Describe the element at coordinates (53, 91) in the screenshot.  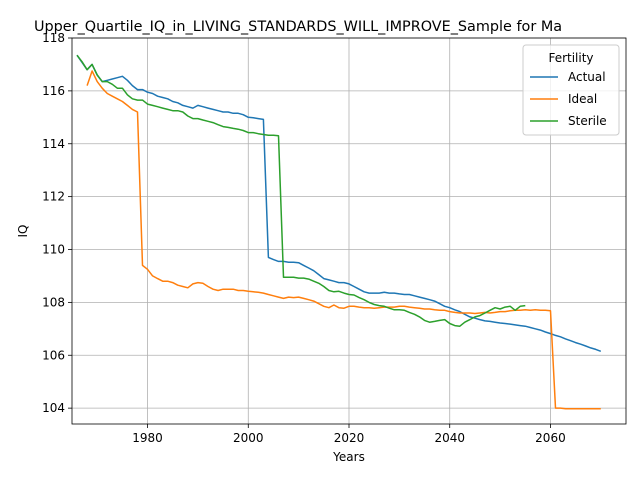
I see `y-tick-label: 116` at that location.